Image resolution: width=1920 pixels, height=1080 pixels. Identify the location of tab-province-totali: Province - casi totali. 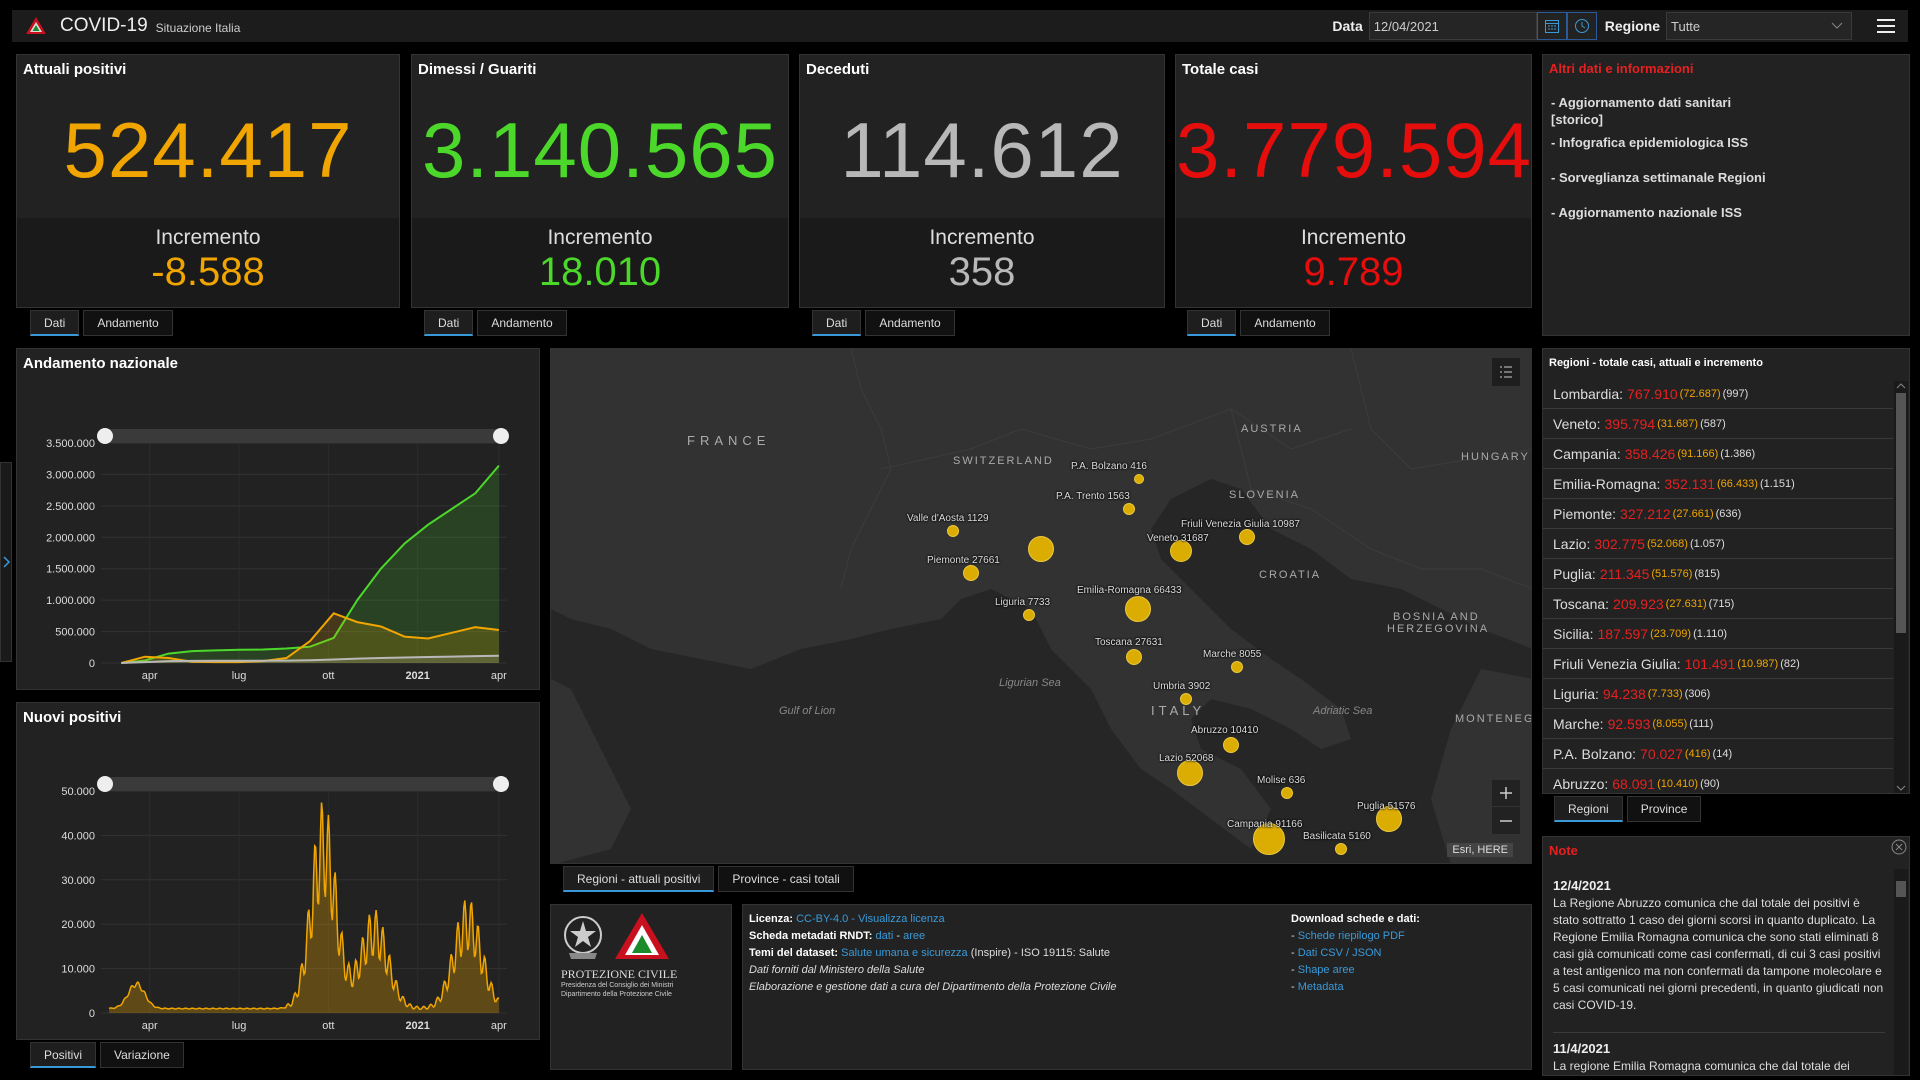
(786, 879).